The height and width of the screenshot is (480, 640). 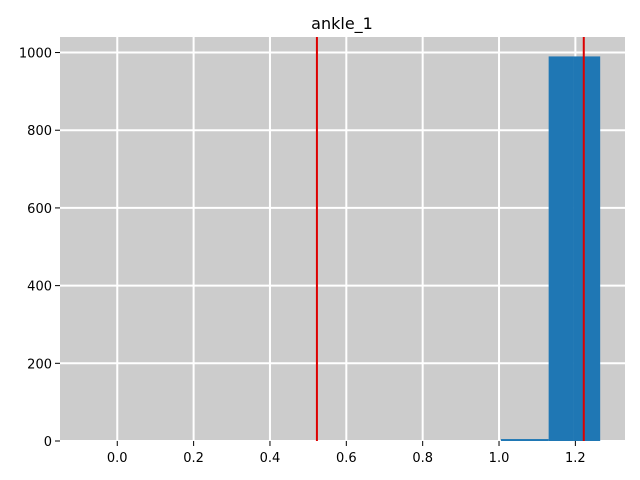 What do you see at coordinates (39, 209) in the screenshot?
I see `y-tick-label: 600` at bounding box center [39, 209].